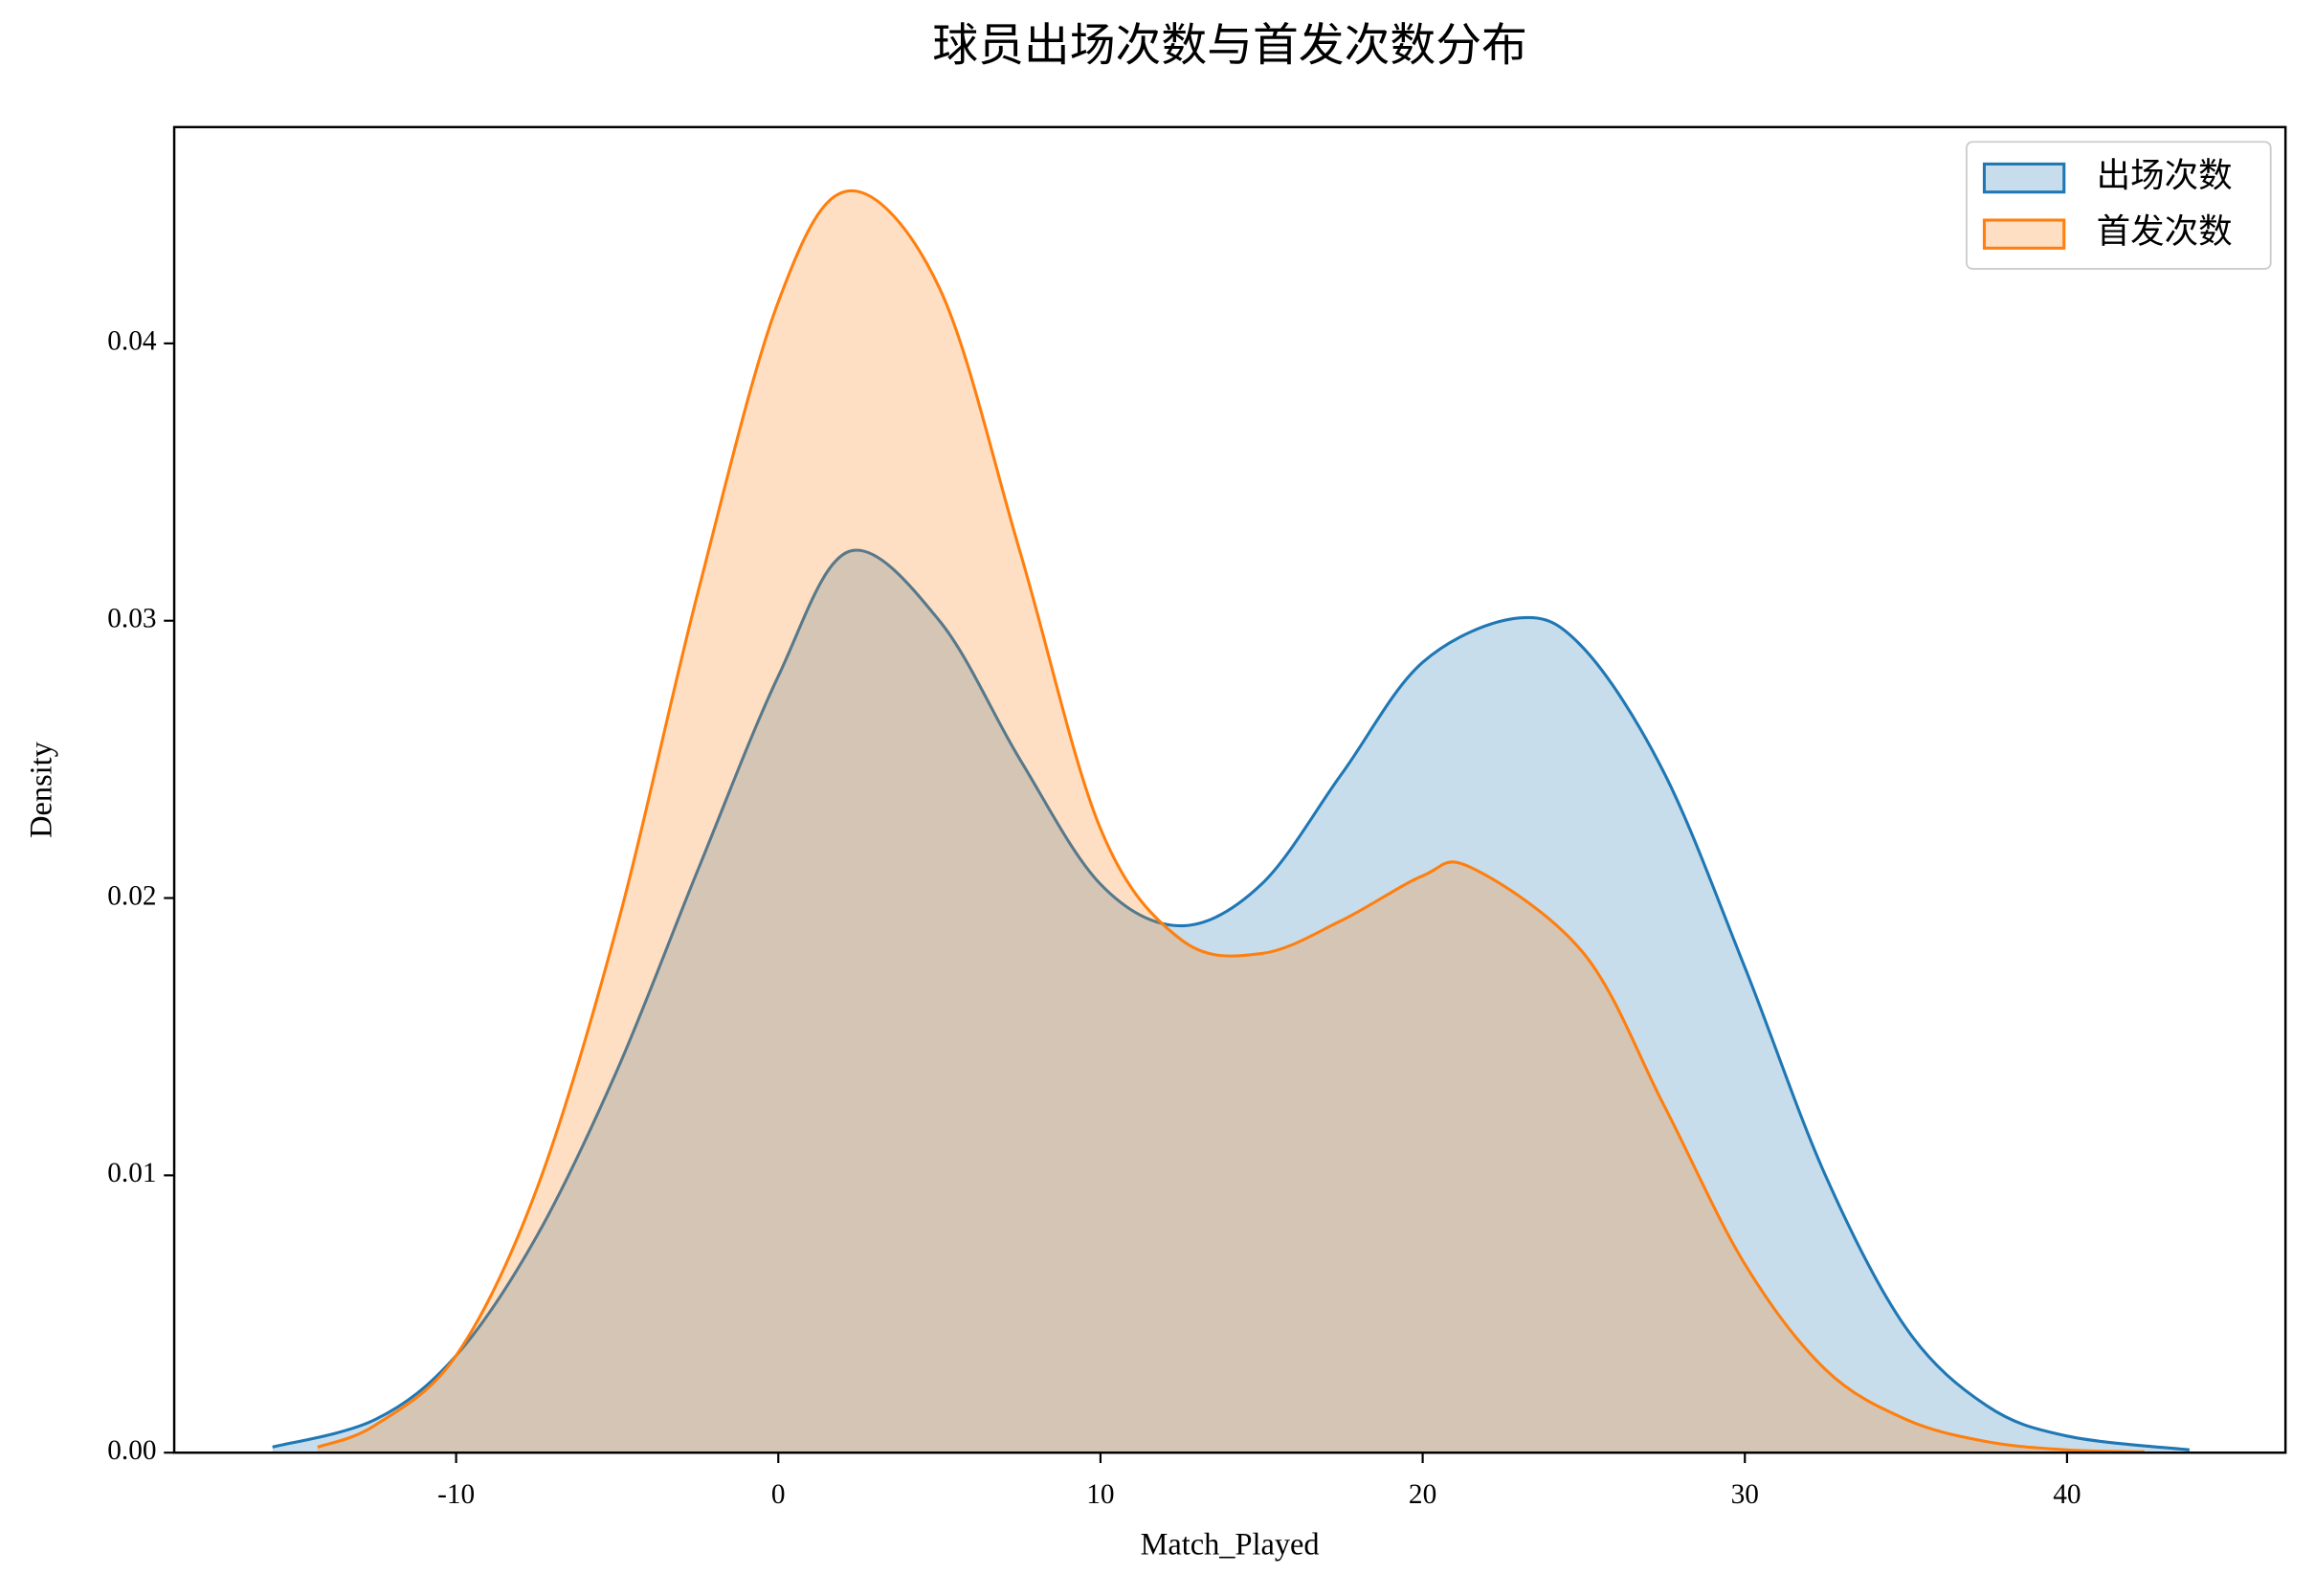  Describe the element at coordinates (132, 618) in the screenshot. I see `y-tick-label: 0.03` at that location.